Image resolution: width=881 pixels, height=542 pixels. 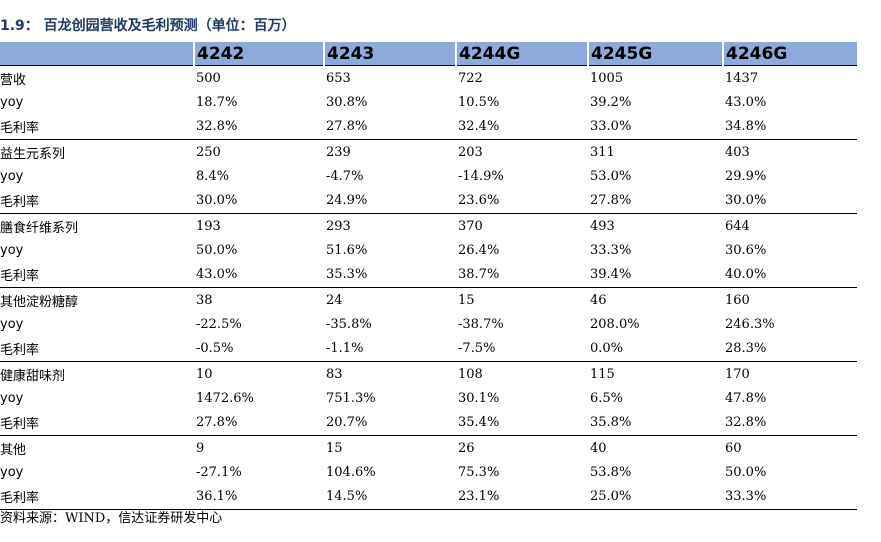 I want to click on value-cell: 1437, so click(x=790, y=78).